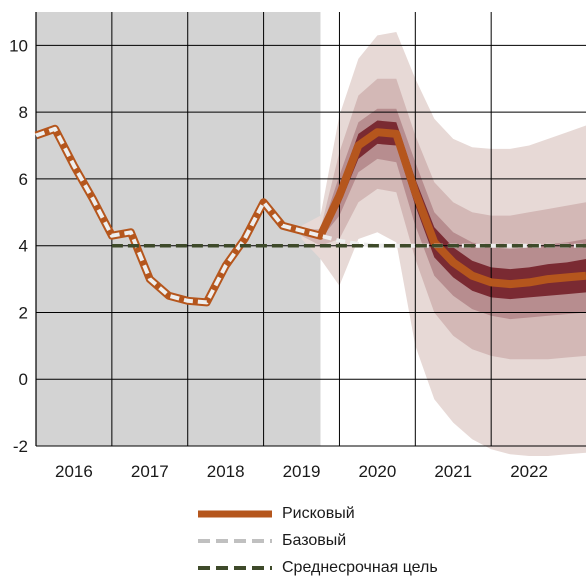 The height and width of the screenshot is (583, 586). I want to click on y-tick-label: 2, so click(23, 312).